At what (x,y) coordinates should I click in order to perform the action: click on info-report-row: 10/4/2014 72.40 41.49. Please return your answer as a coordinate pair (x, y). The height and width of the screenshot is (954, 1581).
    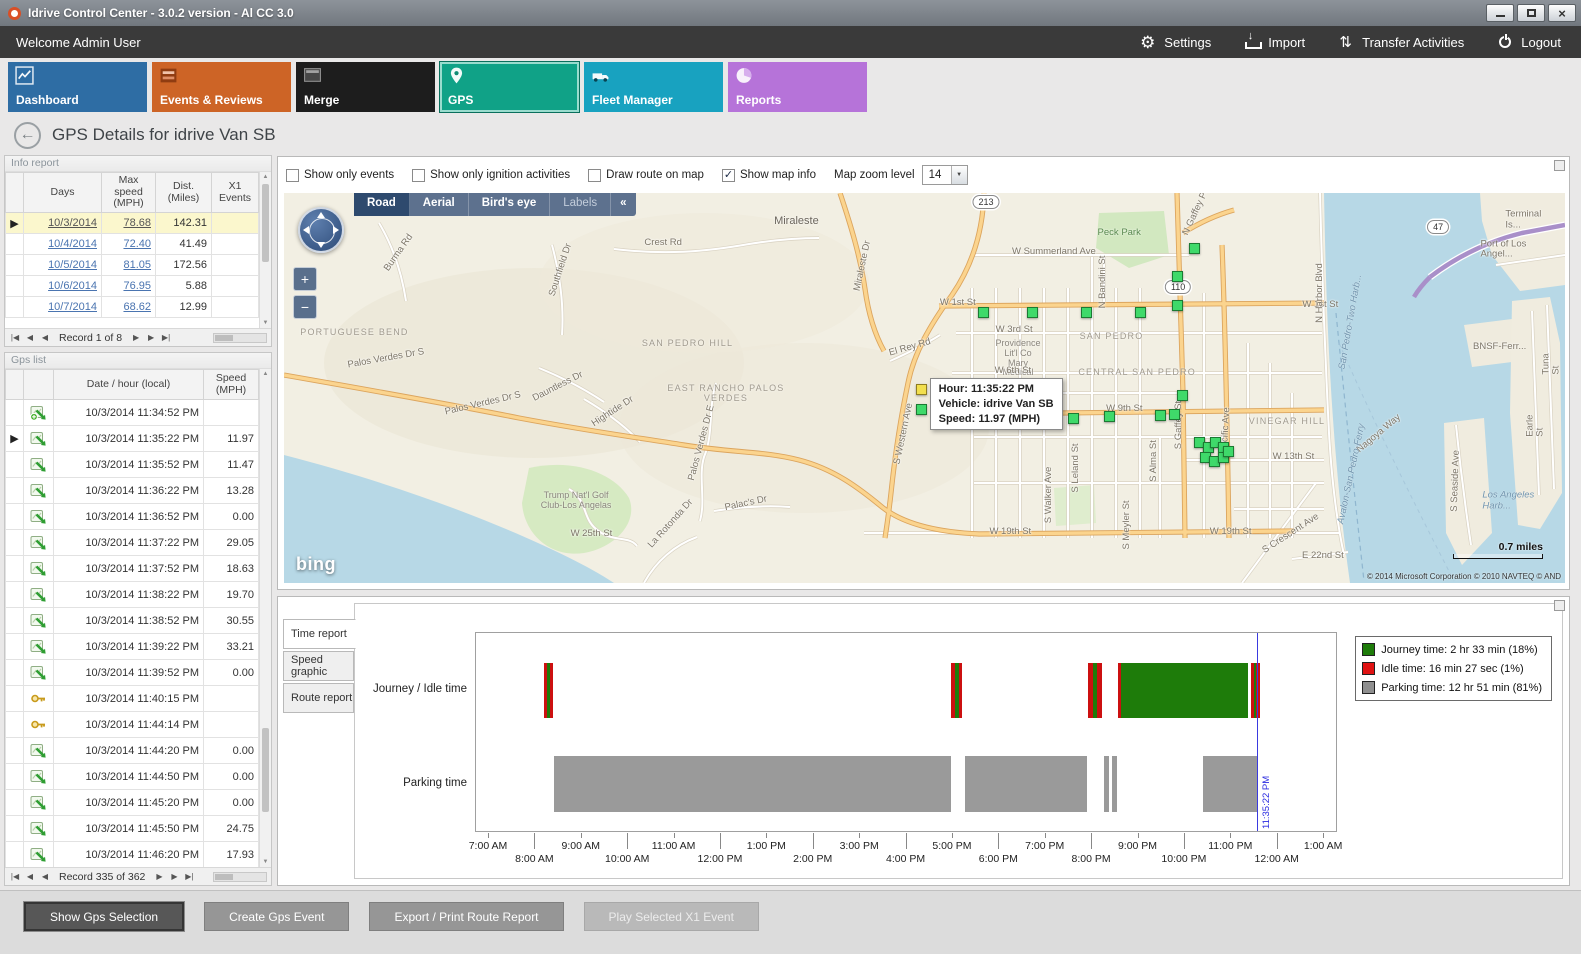
    Looking at the image, I should click on (132, 244).